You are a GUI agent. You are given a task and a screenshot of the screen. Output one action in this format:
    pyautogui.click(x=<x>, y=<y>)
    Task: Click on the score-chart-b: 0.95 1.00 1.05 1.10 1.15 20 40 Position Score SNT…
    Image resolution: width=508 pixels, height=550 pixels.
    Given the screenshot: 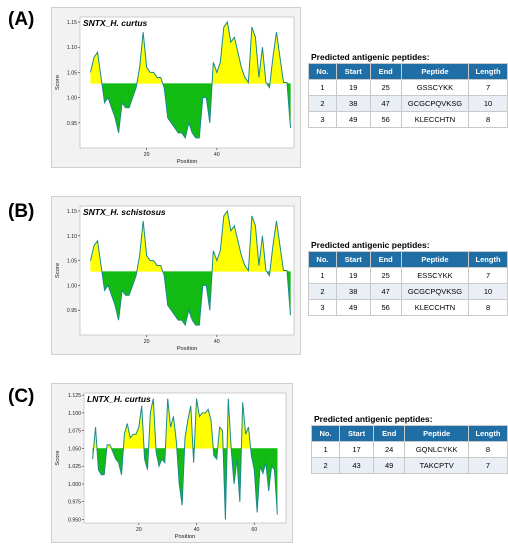 What is the action you would take?
    pyautogui.click(x=175, y=278)
    